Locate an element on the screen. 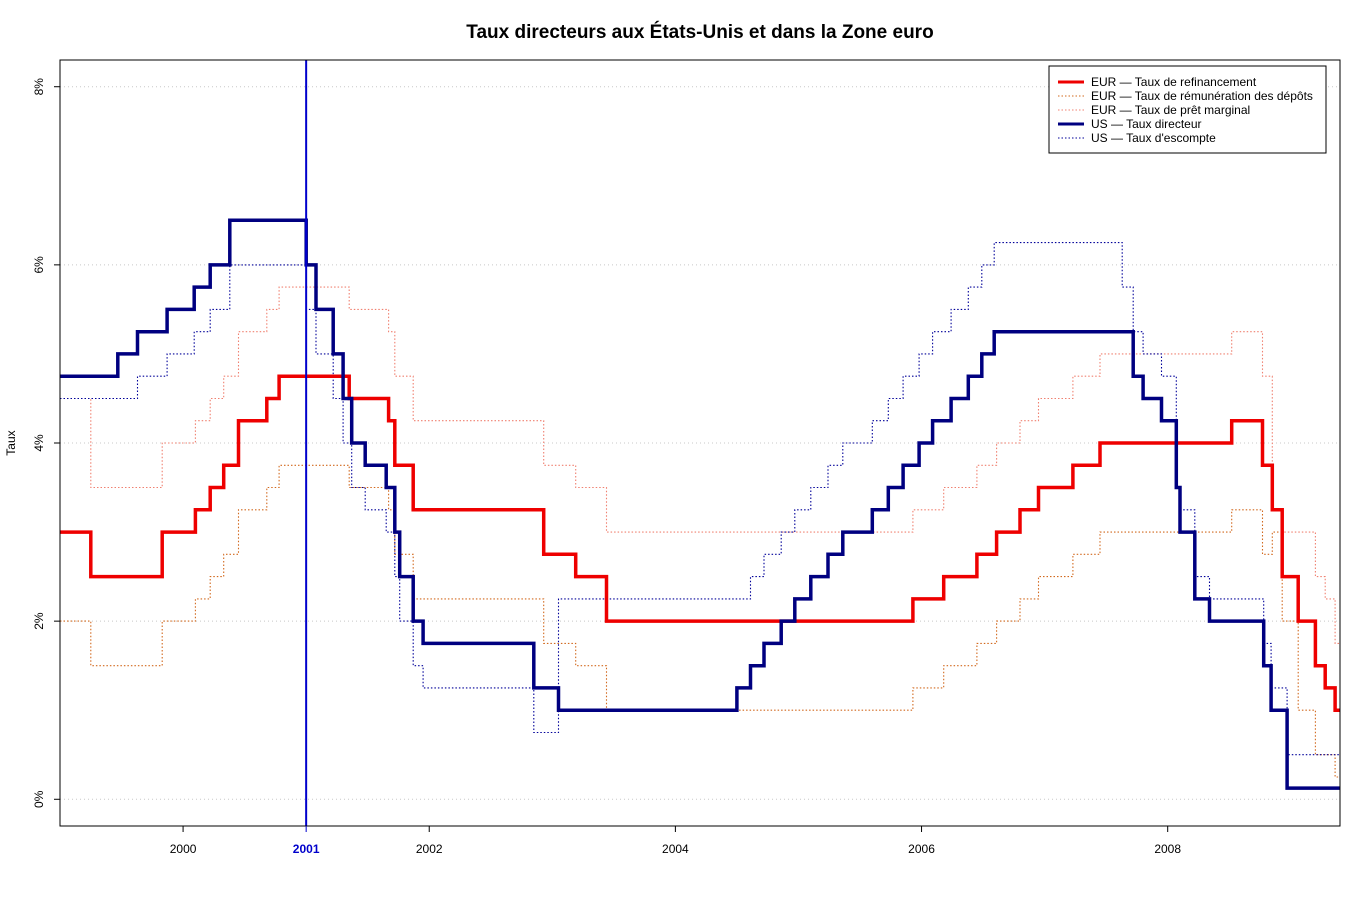 This screenshot has width=1370, height=900. legend-label-4: US — Taux d'escompte is located at coordinates (1153, 138).